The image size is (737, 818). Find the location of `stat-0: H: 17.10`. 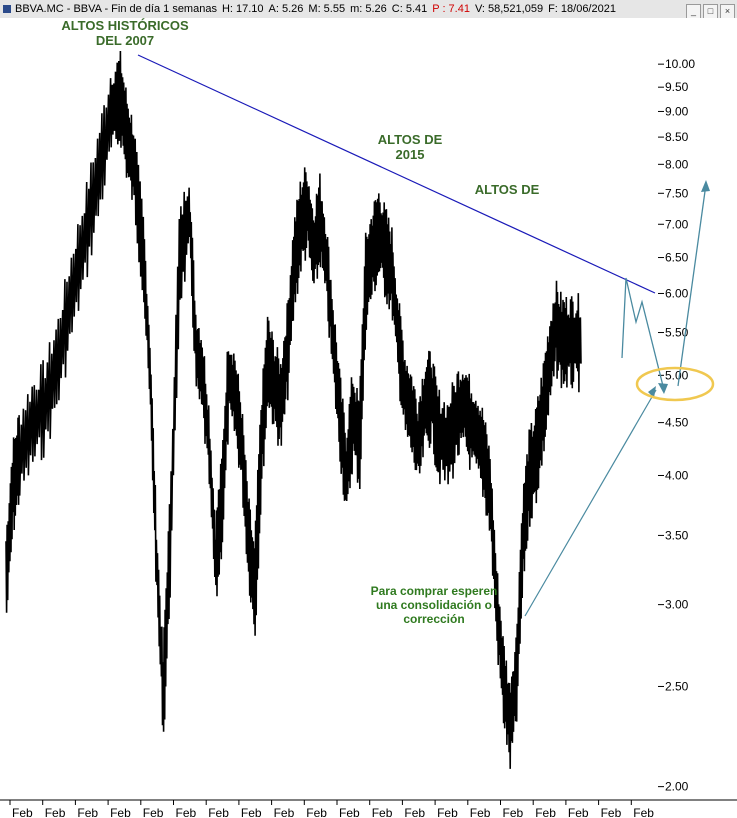

stat-0: H: 17.10 is located at coordinates (242, 9).